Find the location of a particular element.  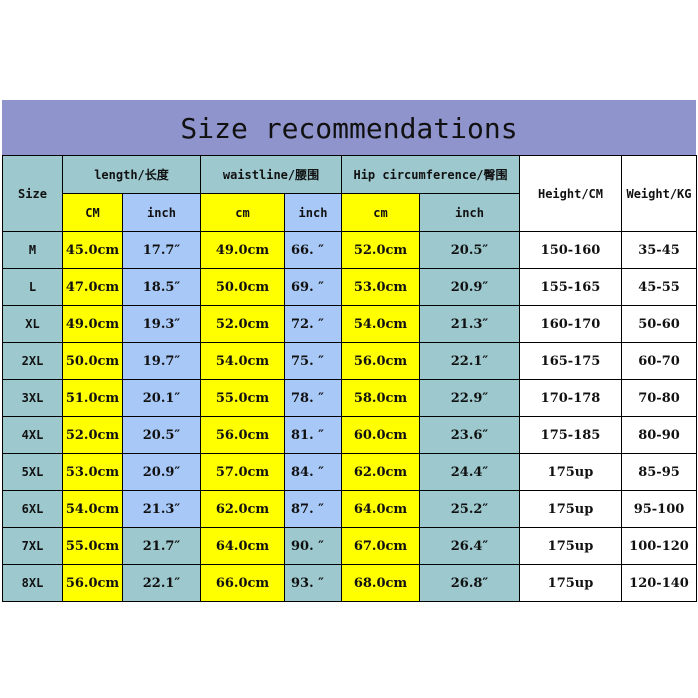

cell-len-in: 21.3″ is located at coordinates (161, 509).